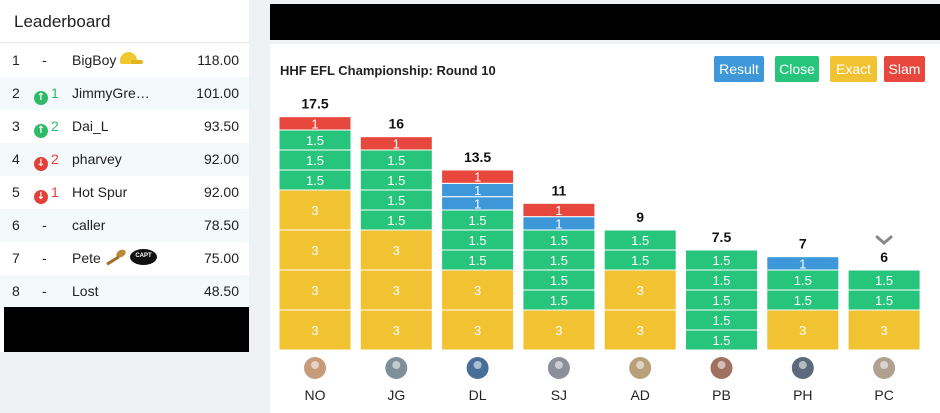  Describe the element at coordinates (558, 190) in the screenshot. I see `bar-total-label: 11` at that location.